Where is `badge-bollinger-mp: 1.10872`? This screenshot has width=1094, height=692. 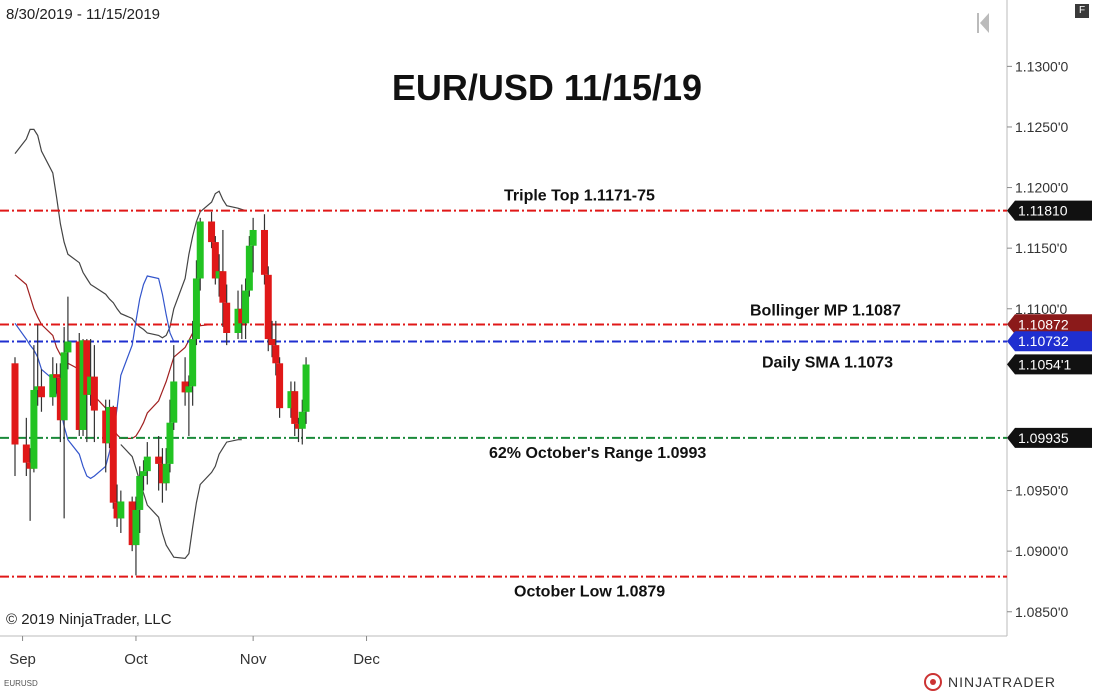
badge-bollinger-mp: 1.10872 is located at coordinates (1049, 324).